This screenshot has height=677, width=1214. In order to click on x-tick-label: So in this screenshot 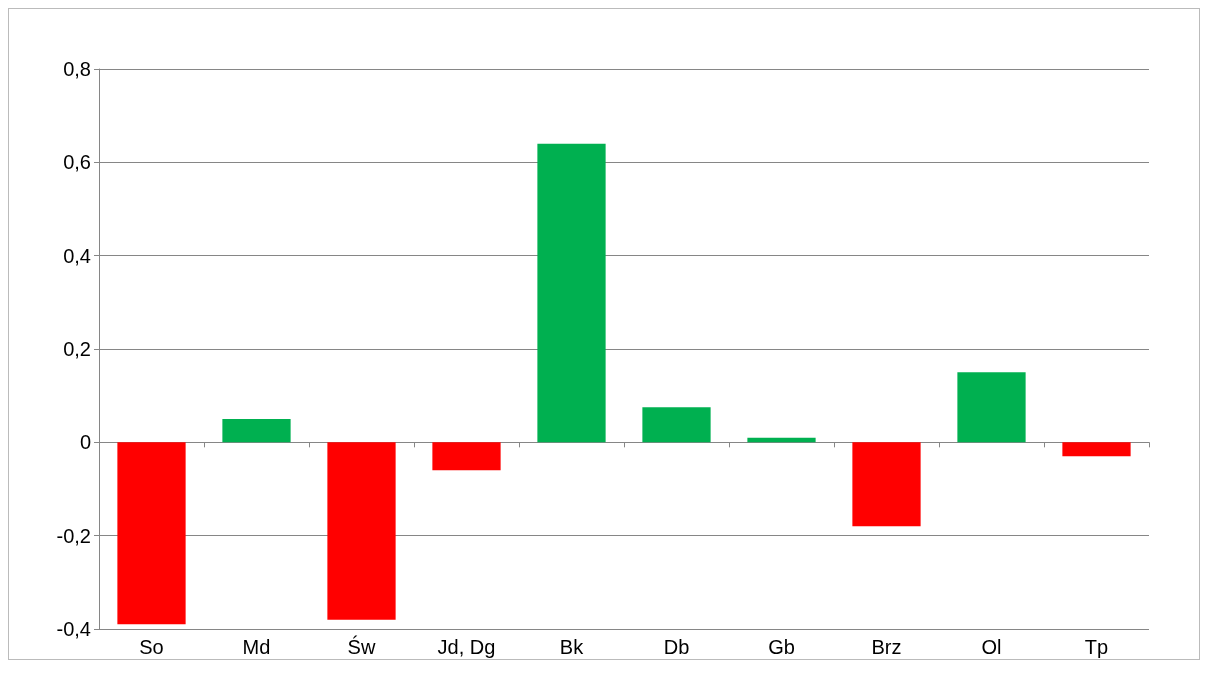, I will do `click(151, 647)`.